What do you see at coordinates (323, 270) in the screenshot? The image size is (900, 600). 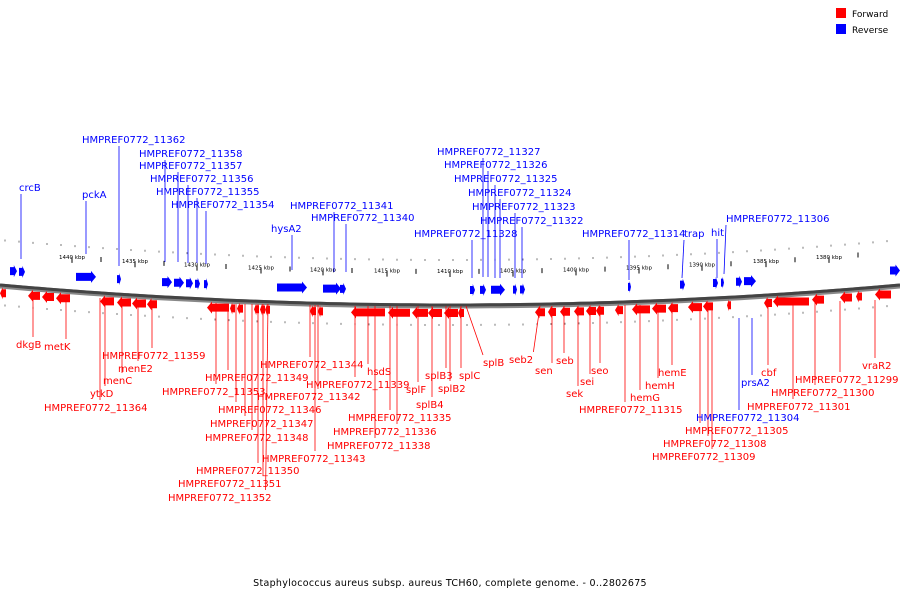 I see `scale-label: 1420 kbp` at bounding box center [323, 270].